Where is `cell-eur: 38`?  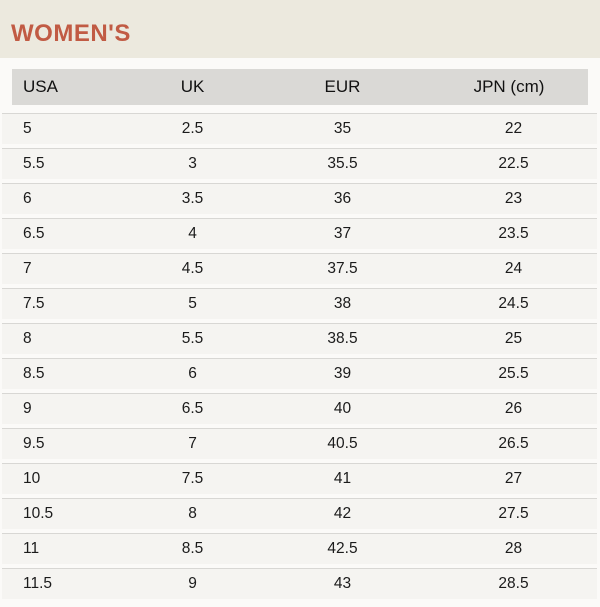 cell-eur: 38 is located at coordinates (342, 303).